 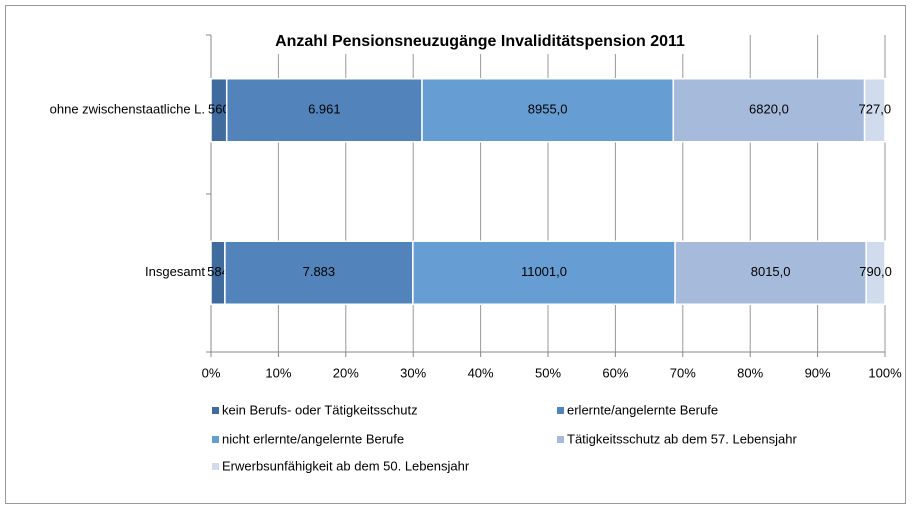 What do you see at coordinates (219, 109) in the screenshot?
I see `data-label: 560` at bounding box center [219, 109].